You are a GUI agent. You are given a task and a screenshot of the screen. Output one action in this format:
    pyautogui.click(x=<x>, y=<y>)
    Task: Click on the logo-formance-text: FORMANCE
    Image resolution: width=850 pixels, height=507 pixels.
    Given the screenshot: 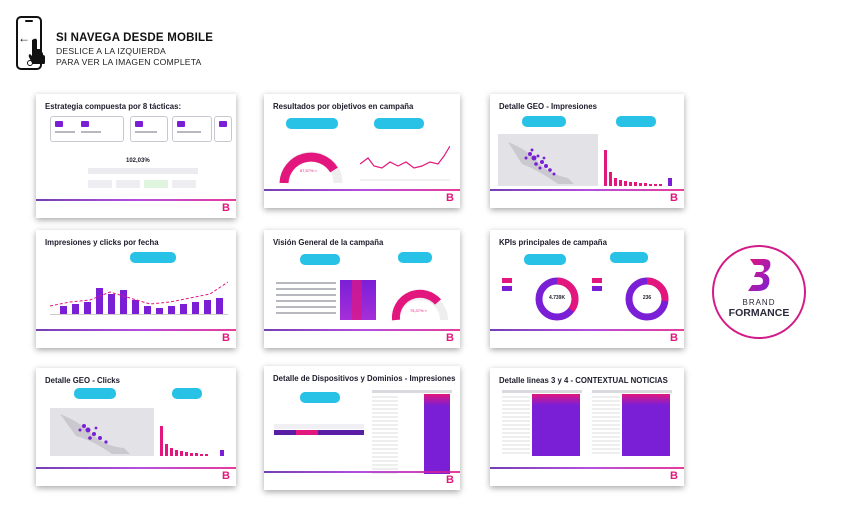 What is the action you would take?
    pyautogui.click(x=759, y=313)
    